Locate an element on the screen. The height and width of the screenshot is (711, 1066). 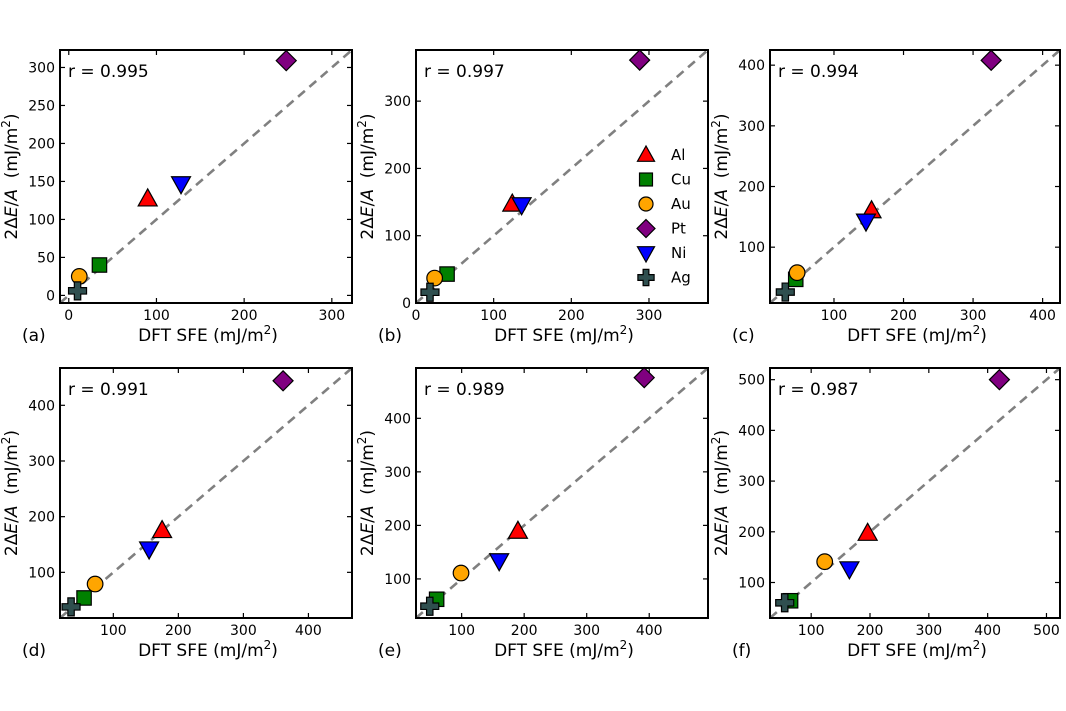
correlation-label: r = 0.995 is located at coordinates (108, 72).